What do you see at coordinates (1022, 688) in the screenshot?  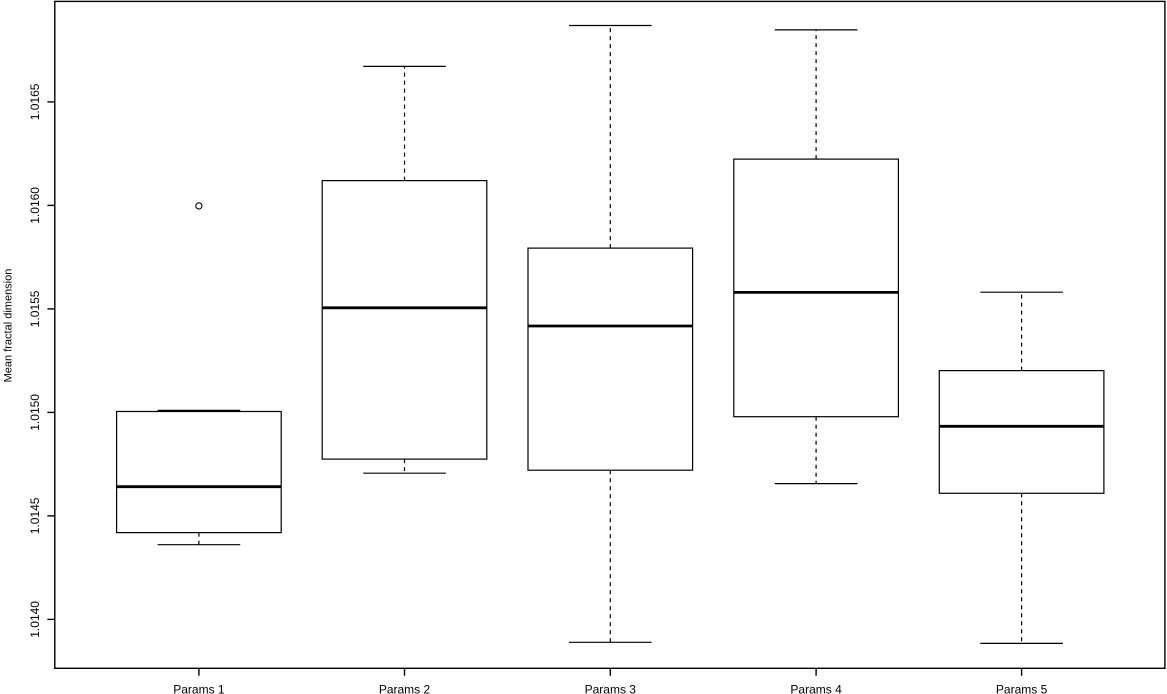 I see `svg-text: Params 5` at bounding box center [1022, 688].